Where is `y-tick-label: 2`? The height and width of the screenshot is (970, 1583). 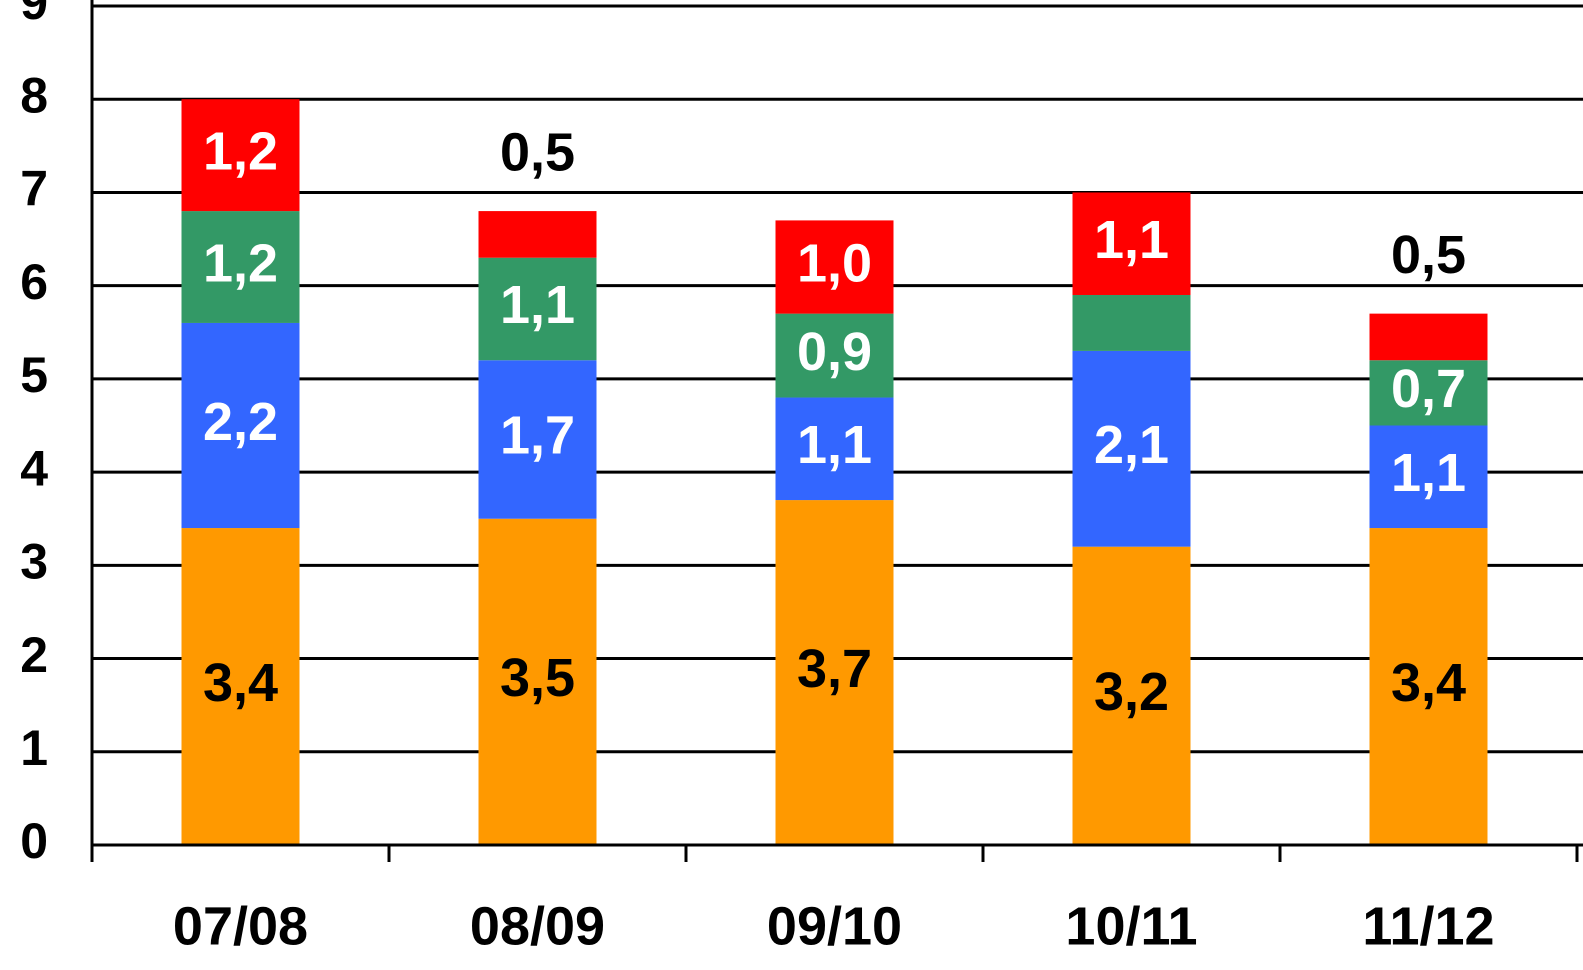 y-tick-label: 2 is located at coordinates (34, 655).